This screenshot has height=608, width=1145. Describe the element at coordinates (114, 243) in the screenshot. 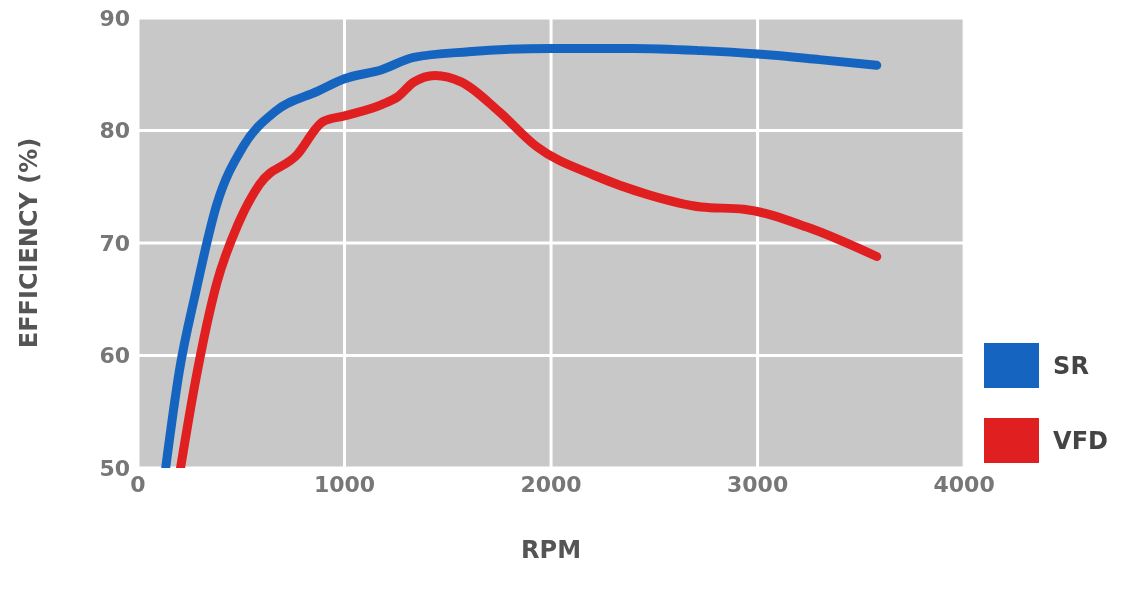

I see `y-tick-label: 70` at that location.